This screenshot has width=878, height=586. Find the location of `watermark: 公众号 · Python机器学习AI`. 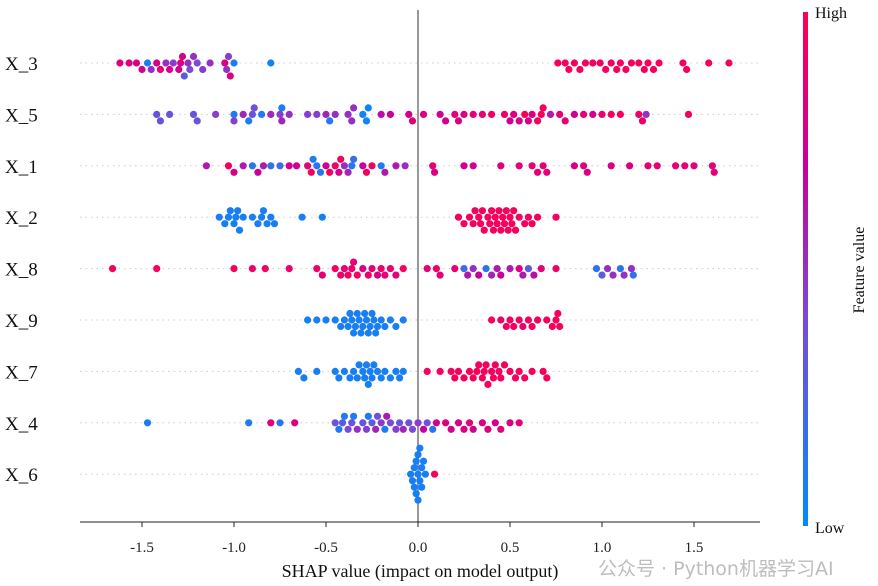

watermark: 公众号 · Python机器学习AI is located at coordinates (716, 569).